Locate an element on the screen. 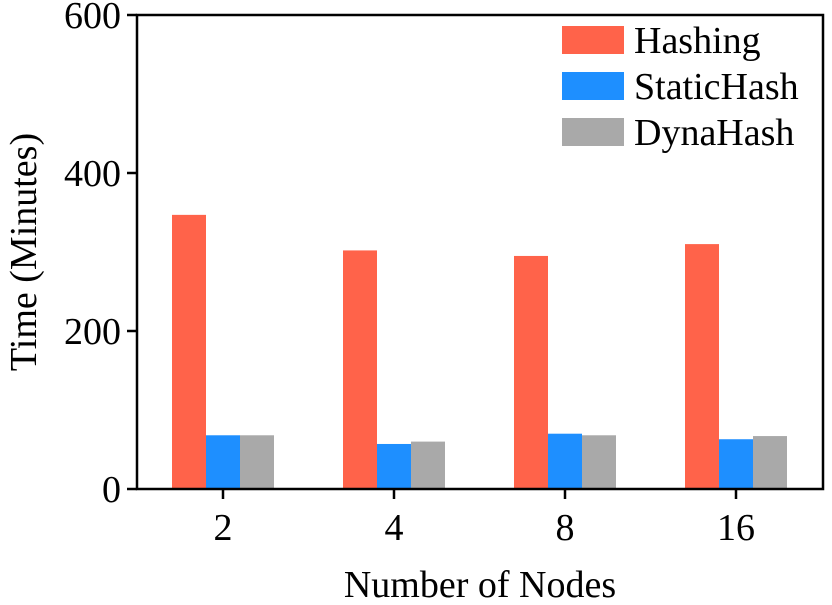 This screenshot has width=832, height=605. y-tick-label-0: 0 is located at coordinates (111, 490).